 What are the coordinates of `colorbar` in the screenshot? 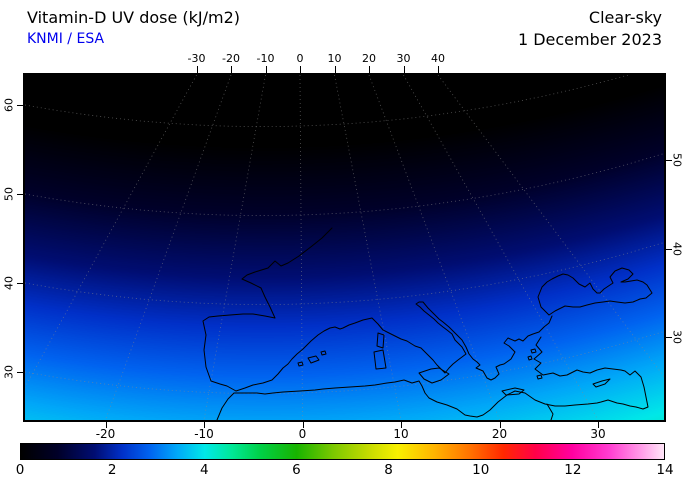 It's located at (342, 451).